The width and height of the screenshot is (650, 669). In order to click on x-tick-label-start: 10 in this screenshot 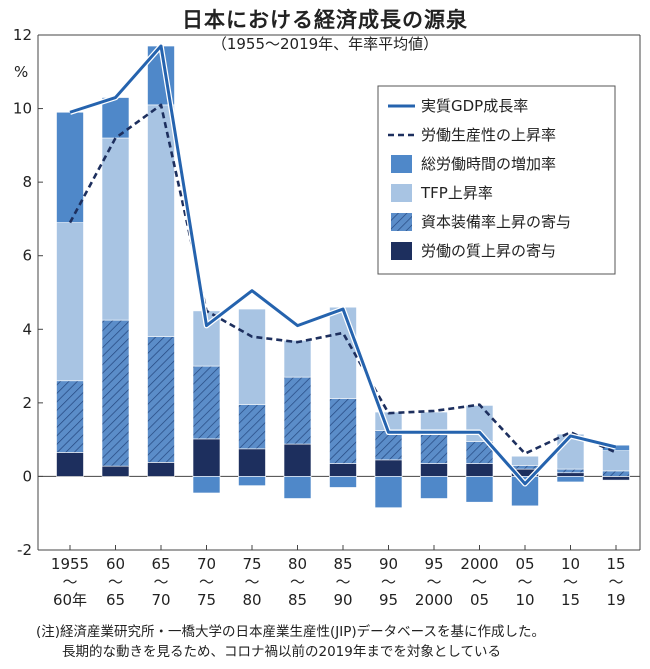, I will do `click(570, 564)`.